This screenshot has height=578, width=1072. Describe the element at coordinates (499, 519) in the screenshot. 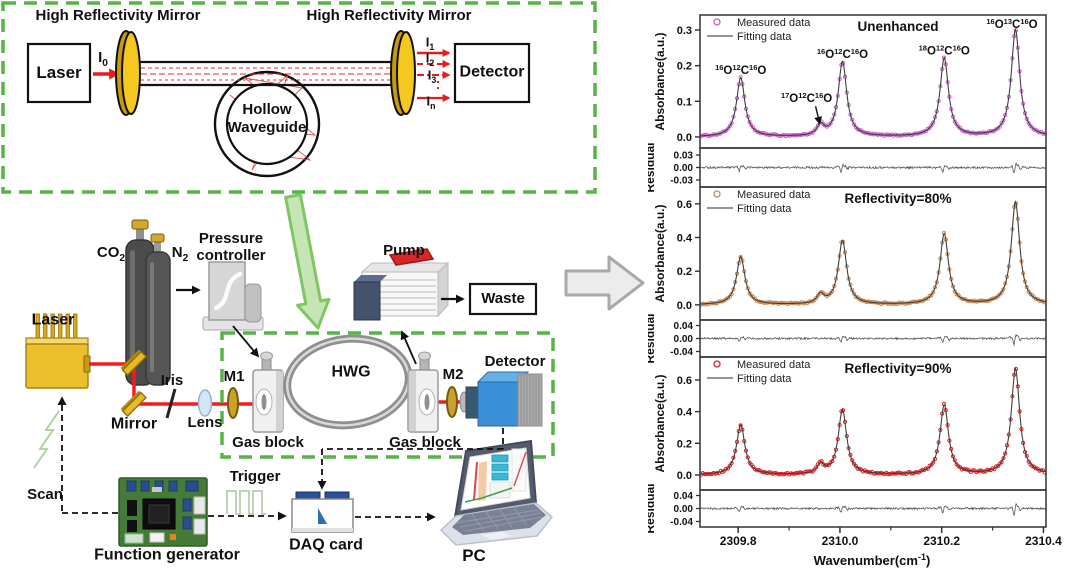

I see `pc-keyboard` at that location.